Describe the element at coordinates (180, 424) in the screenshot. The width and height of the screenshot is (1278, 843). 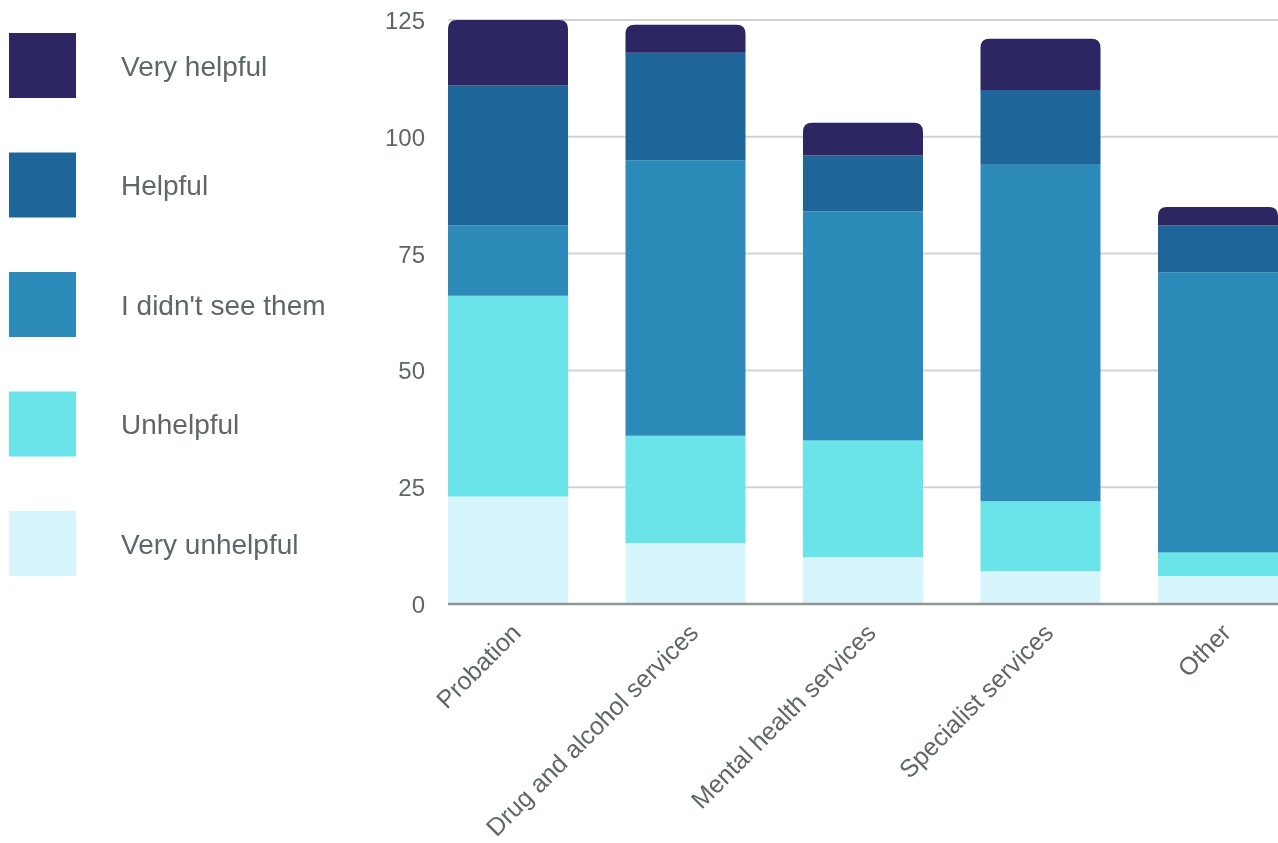
I see `legend-label: Unhelpful` at that location.